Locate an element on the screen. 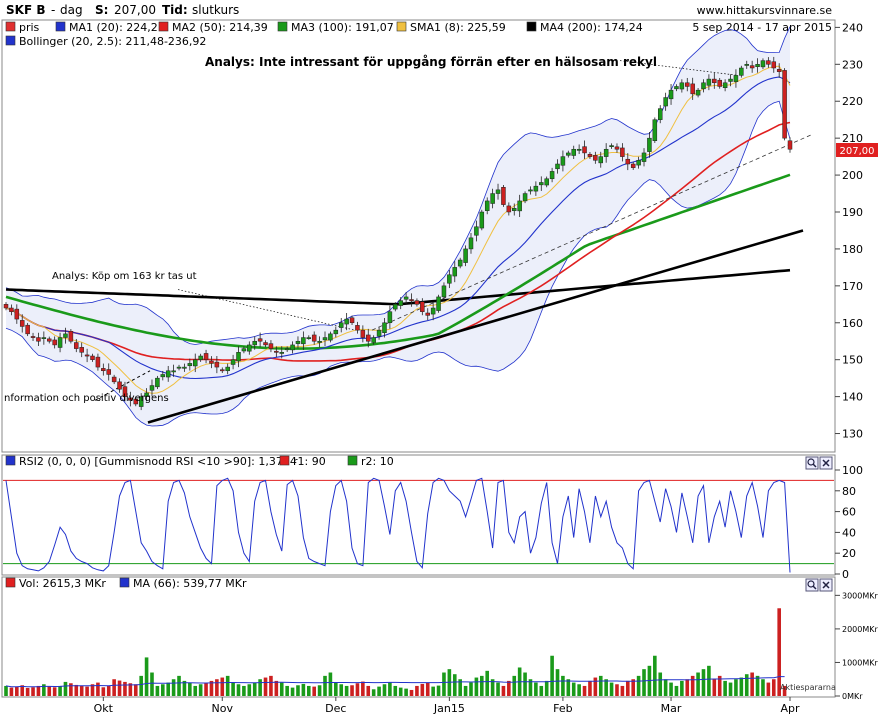  legend-label: MA2 (50): 214,39 is located at coordinates (220, 27).